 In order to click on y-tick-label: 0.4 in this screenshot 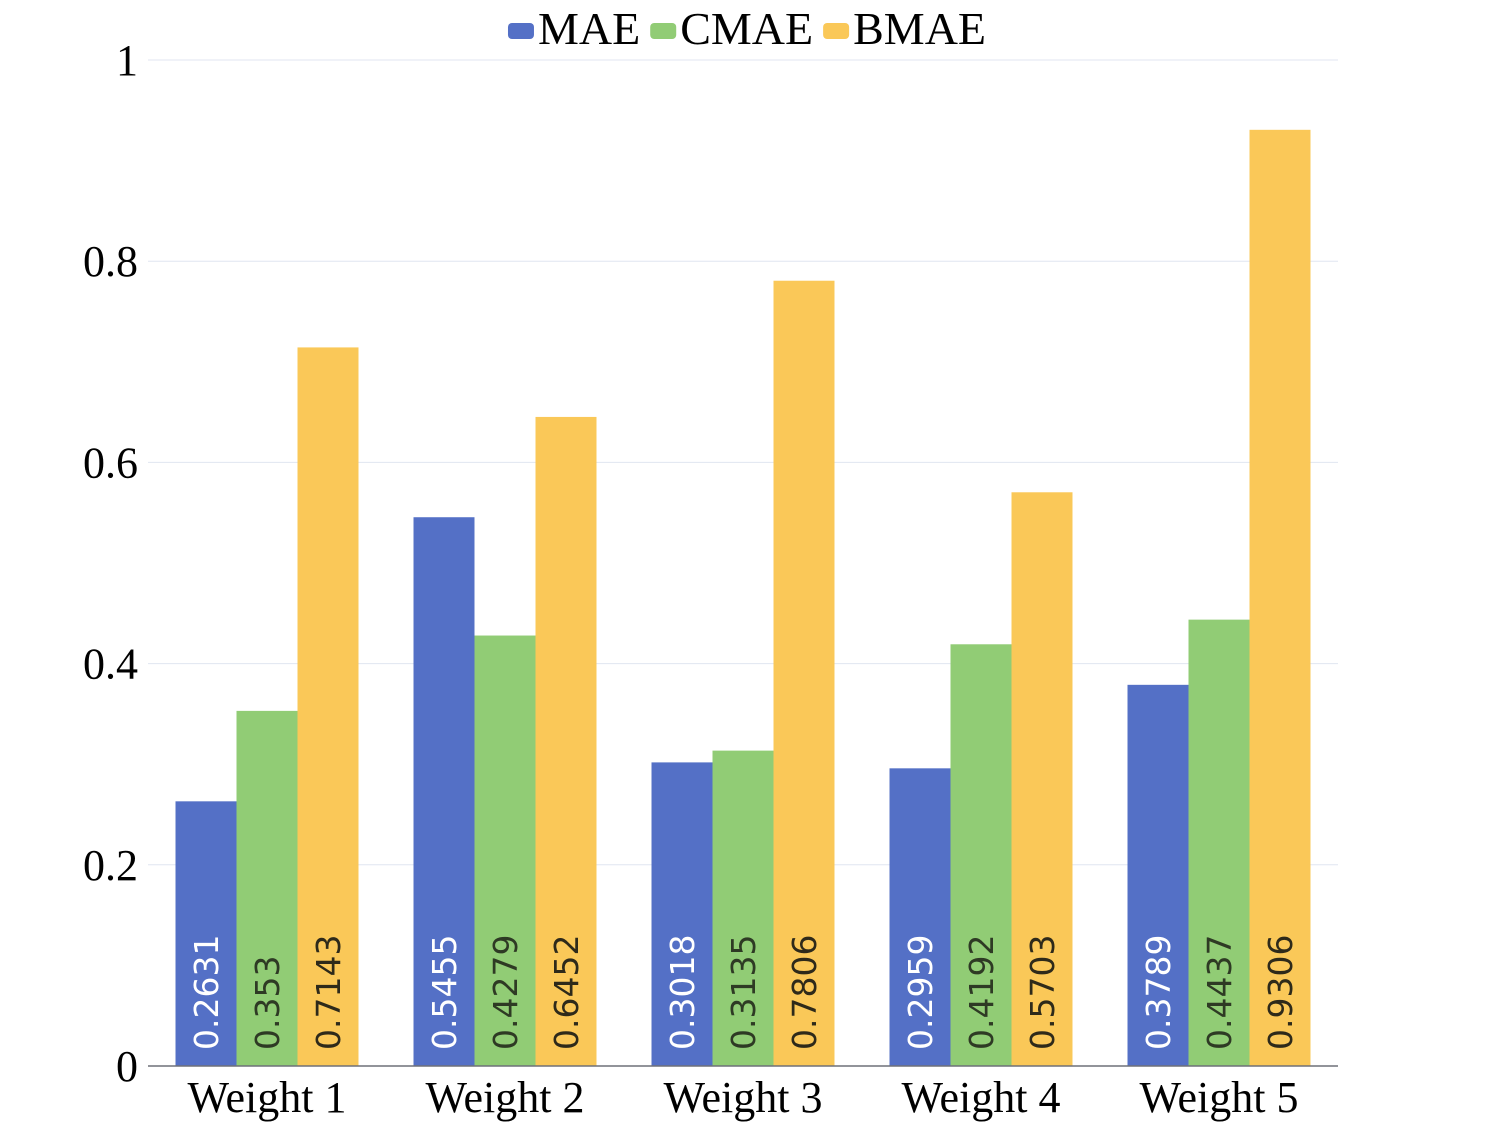, I will do `click(110, 664)`.